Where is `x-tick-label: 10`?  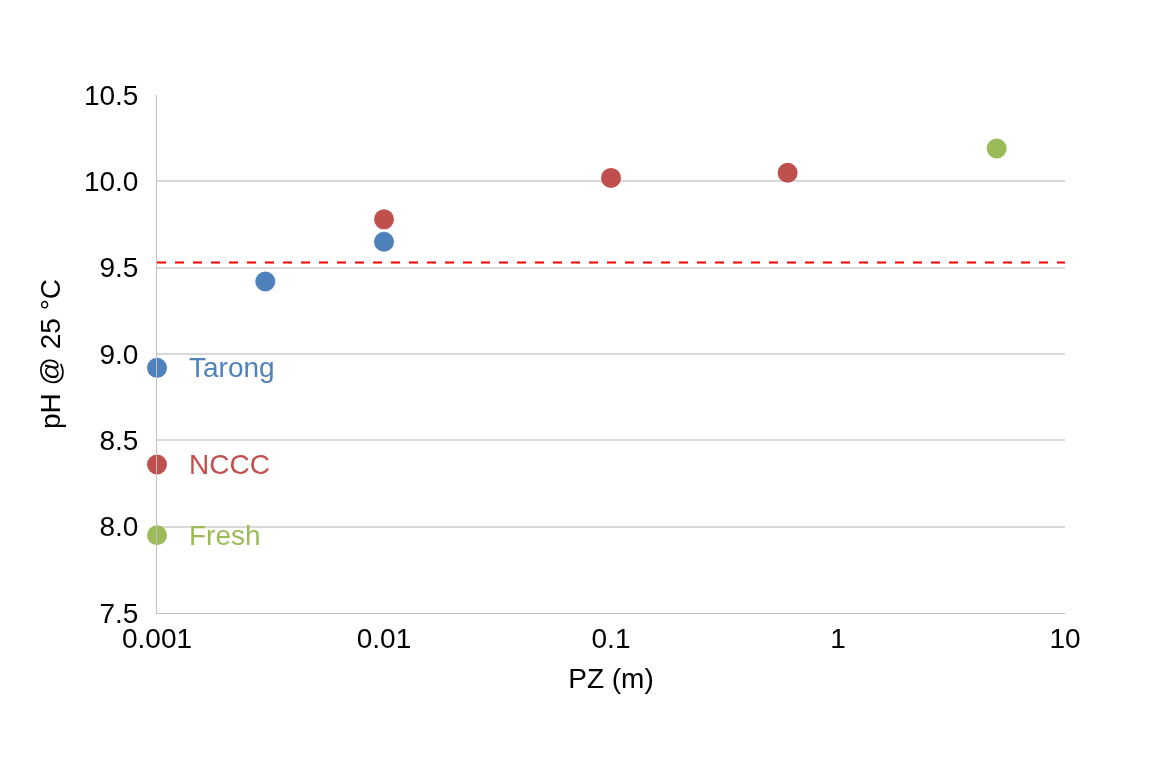
x-tick-label: 10 is located at coordinates (1065, 638).